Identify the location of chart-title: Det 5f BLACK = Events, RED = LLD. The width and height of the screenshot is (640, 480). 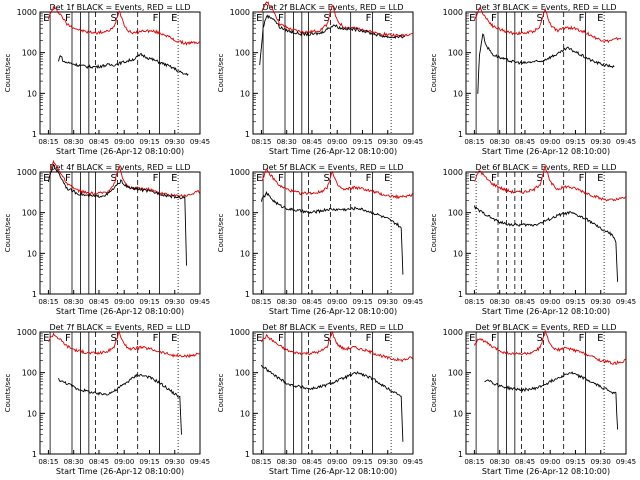
(332, 167).